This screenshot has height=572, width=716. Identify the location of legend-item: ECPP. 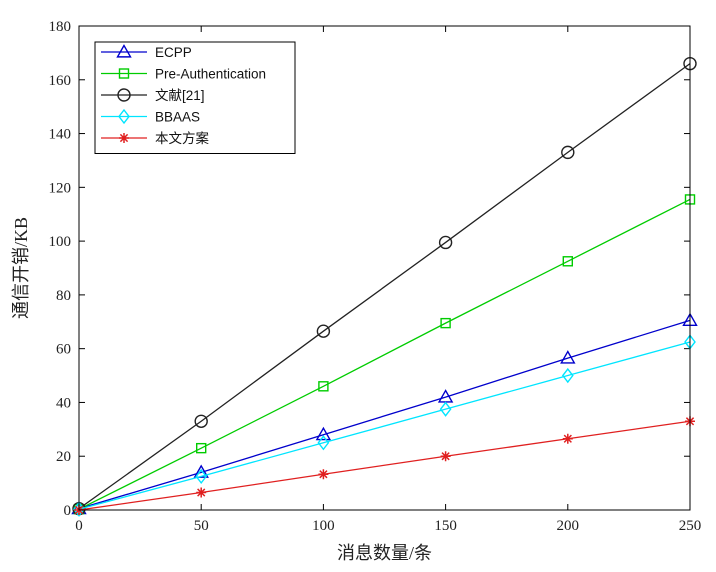
(146, 52).